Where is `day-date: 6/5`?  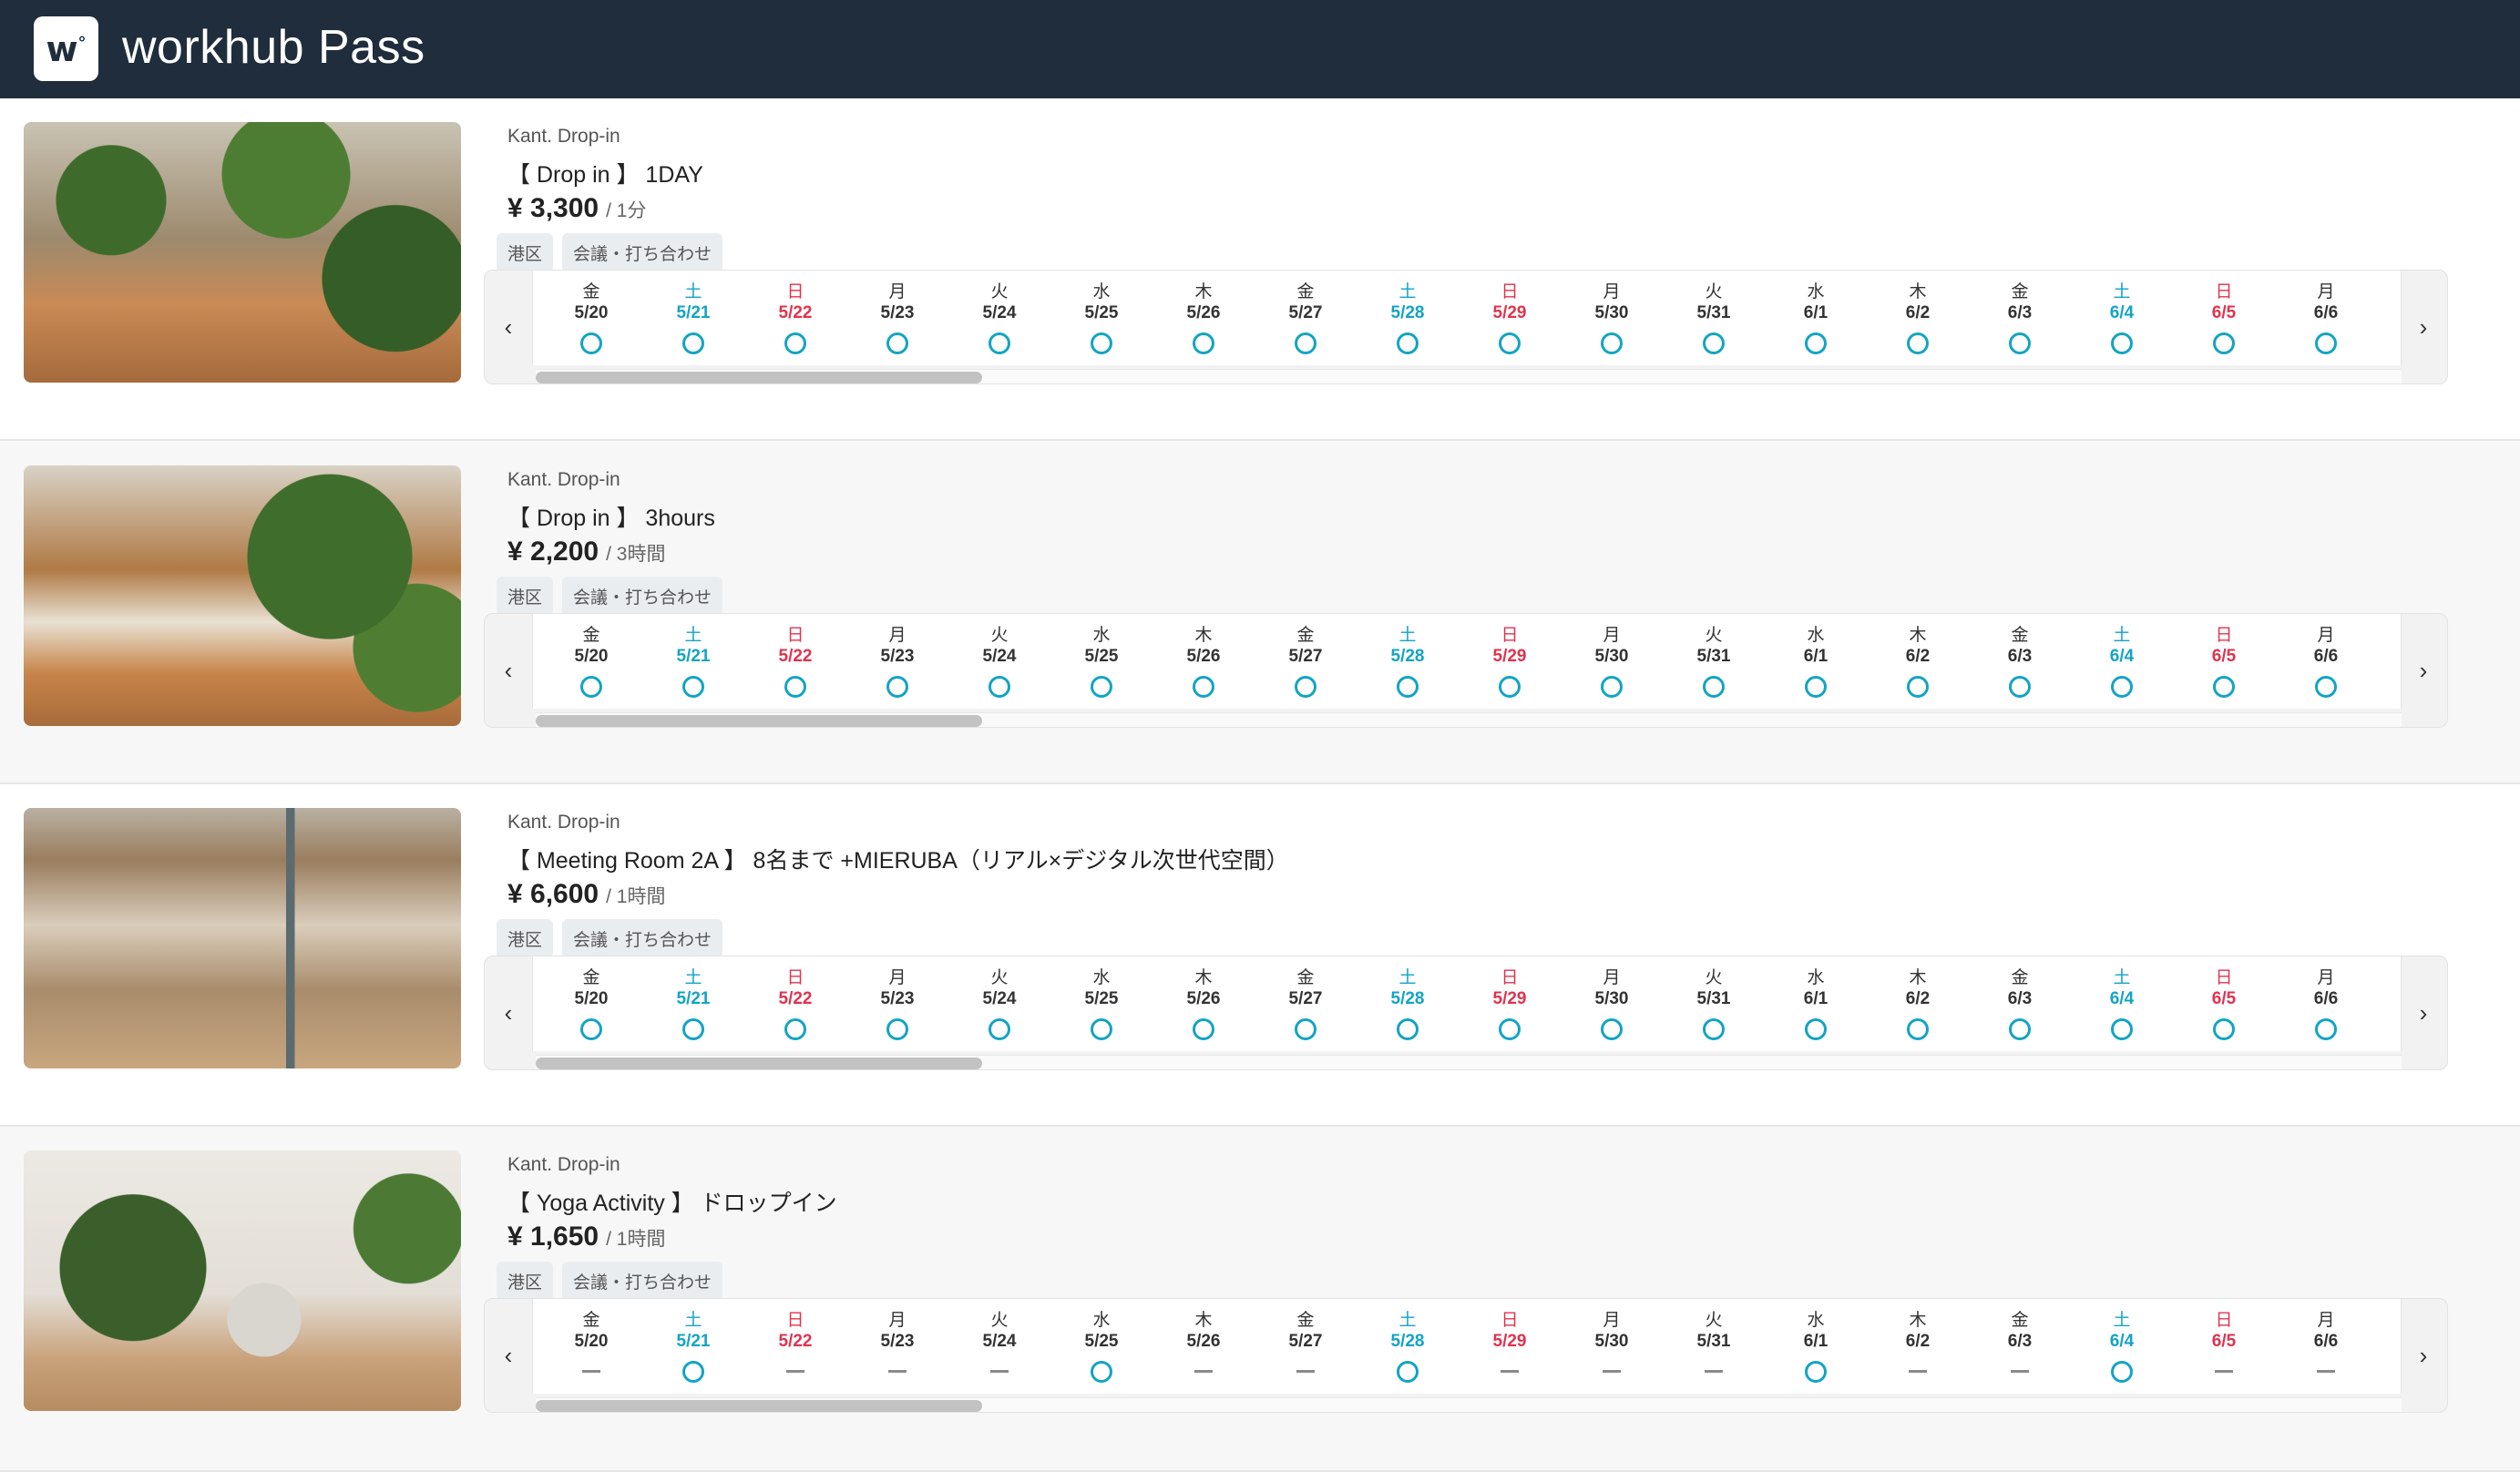 day-date: 6/5 is located at coordinates (2224, 999).